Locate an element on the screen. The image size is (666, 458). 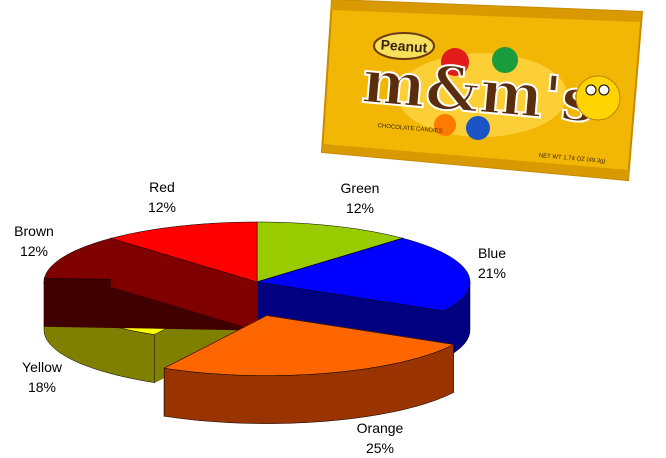
value-label: 18% is located at coordinates (42, 387).